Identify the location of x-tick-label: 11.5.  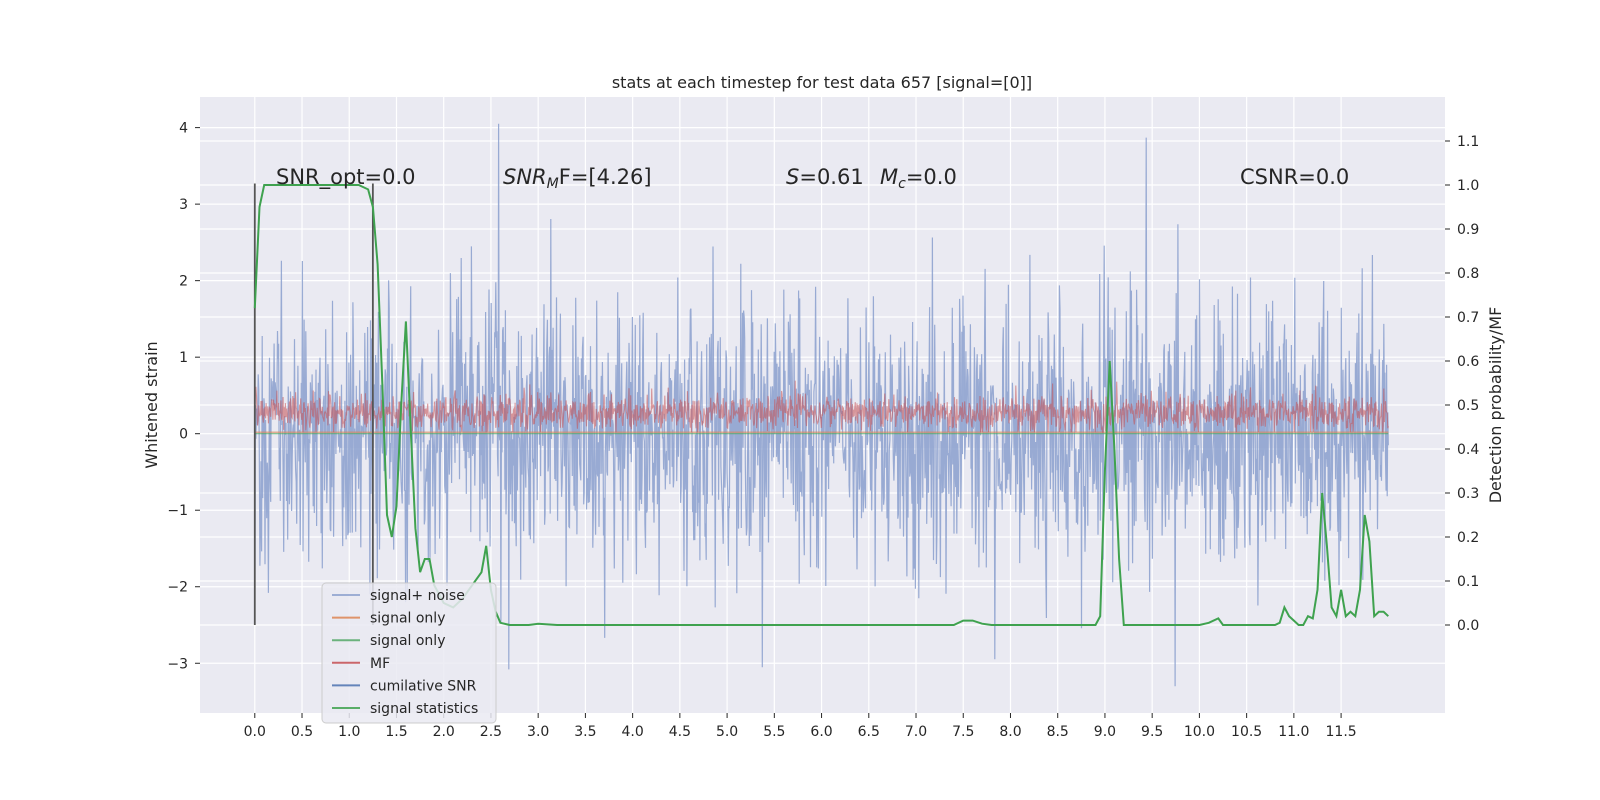
(1341, 732).